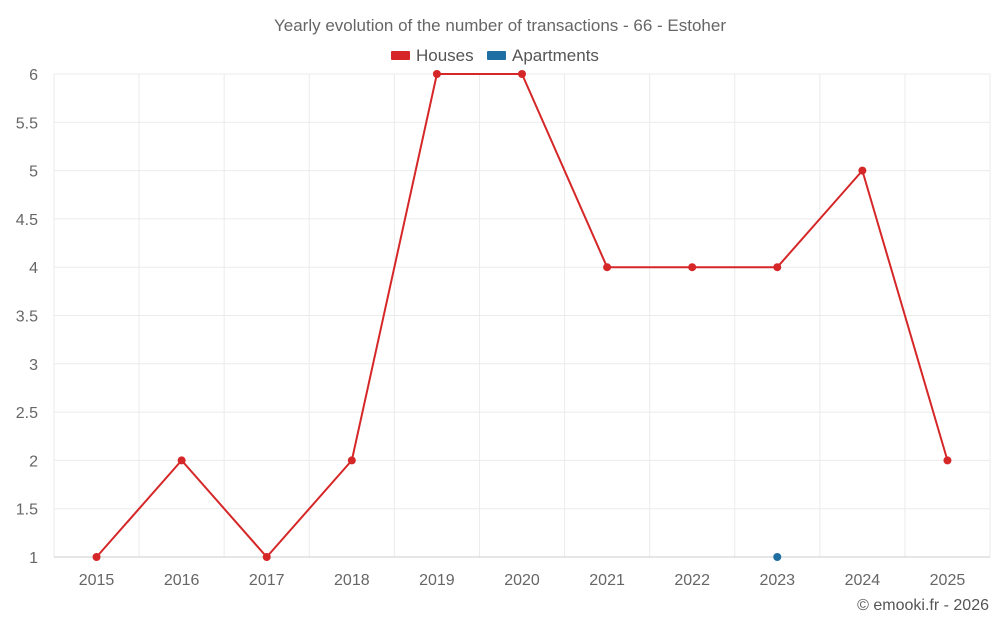 The image size is (1000, 625). What do you see at coordinates (863, 580) in the screenshot?
I see `x-tick-label: 2024` at bounding box center [863, 580].